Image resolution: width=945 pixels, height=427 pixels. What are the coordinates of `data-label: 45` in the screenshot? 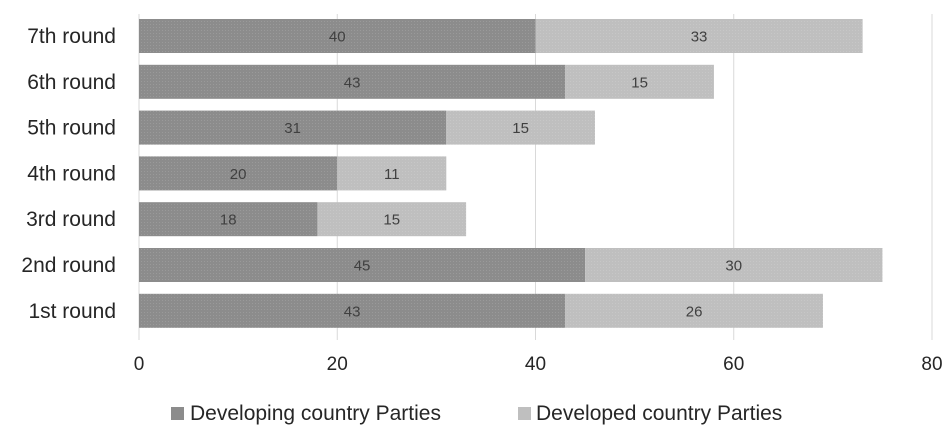 It's located at (362, 266).